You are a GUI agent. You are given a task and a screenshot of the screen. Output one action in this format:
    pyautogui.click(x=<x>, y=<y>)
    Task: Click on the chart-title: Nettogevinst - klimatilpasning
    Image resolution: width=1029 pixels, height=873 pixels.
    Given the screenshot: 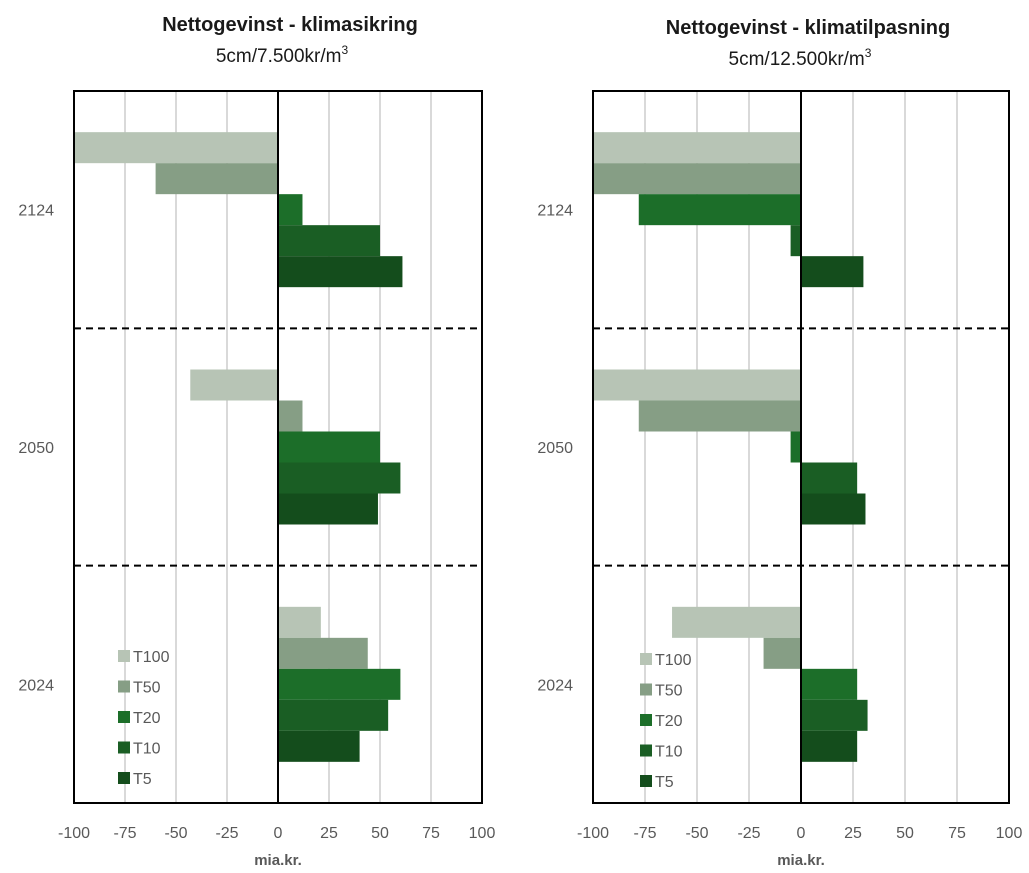 What is the action you would take?
    pyautogui.click(x=808, y=28)
    